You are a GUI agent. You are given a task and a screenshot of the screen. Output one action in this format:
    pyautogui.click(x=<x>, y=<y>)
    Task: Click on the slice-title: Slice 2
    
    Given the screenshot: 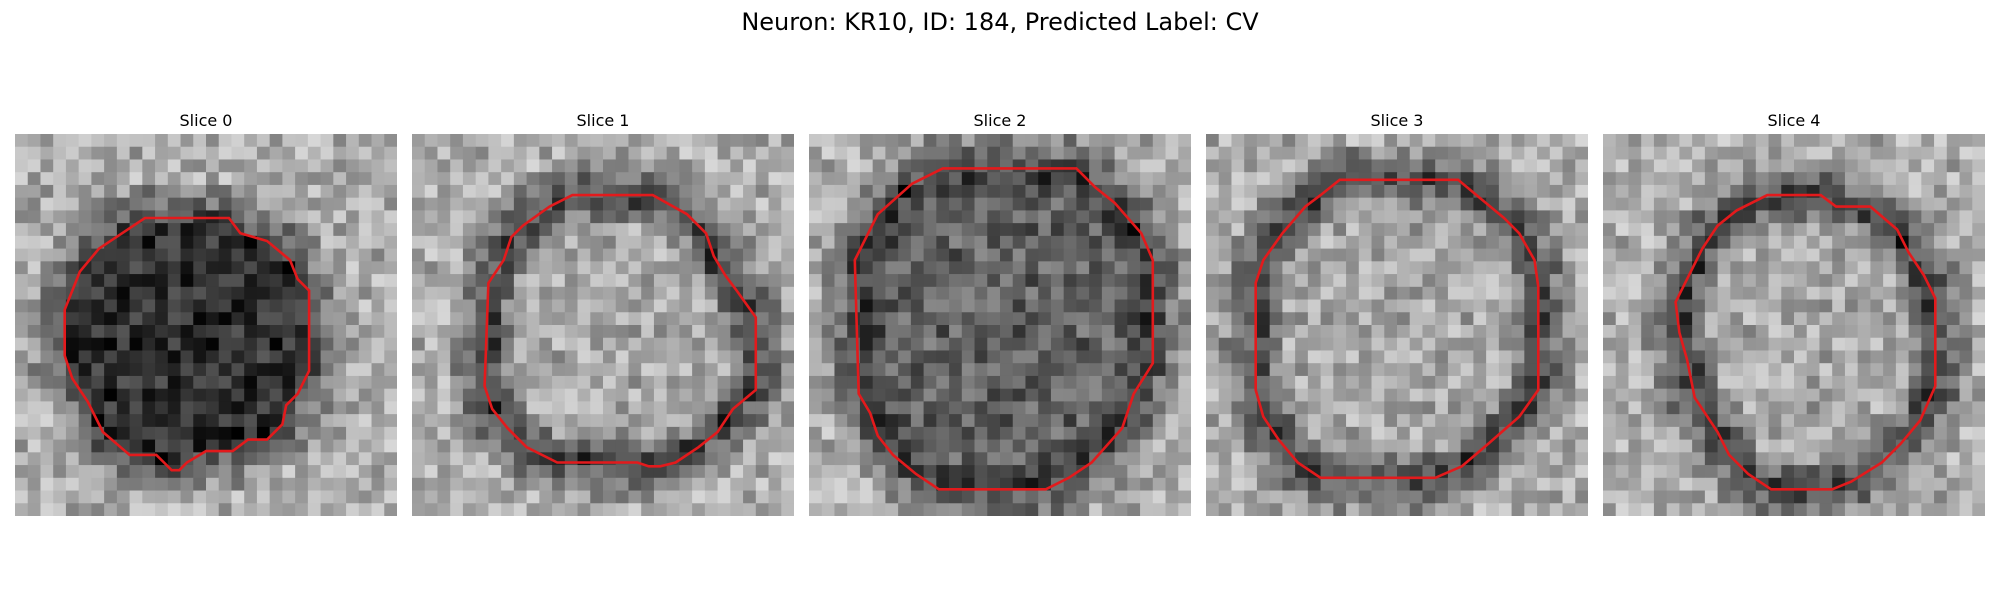 What is the action you would take?
    pyautogui.click(x=1000, y=120)
    